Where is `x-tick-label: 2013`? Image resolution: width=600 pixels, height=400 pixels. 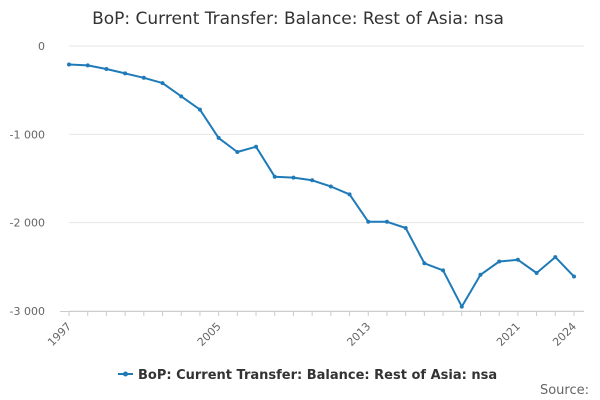 x-tick-label: 2013 is located at coordinates (358, 334).